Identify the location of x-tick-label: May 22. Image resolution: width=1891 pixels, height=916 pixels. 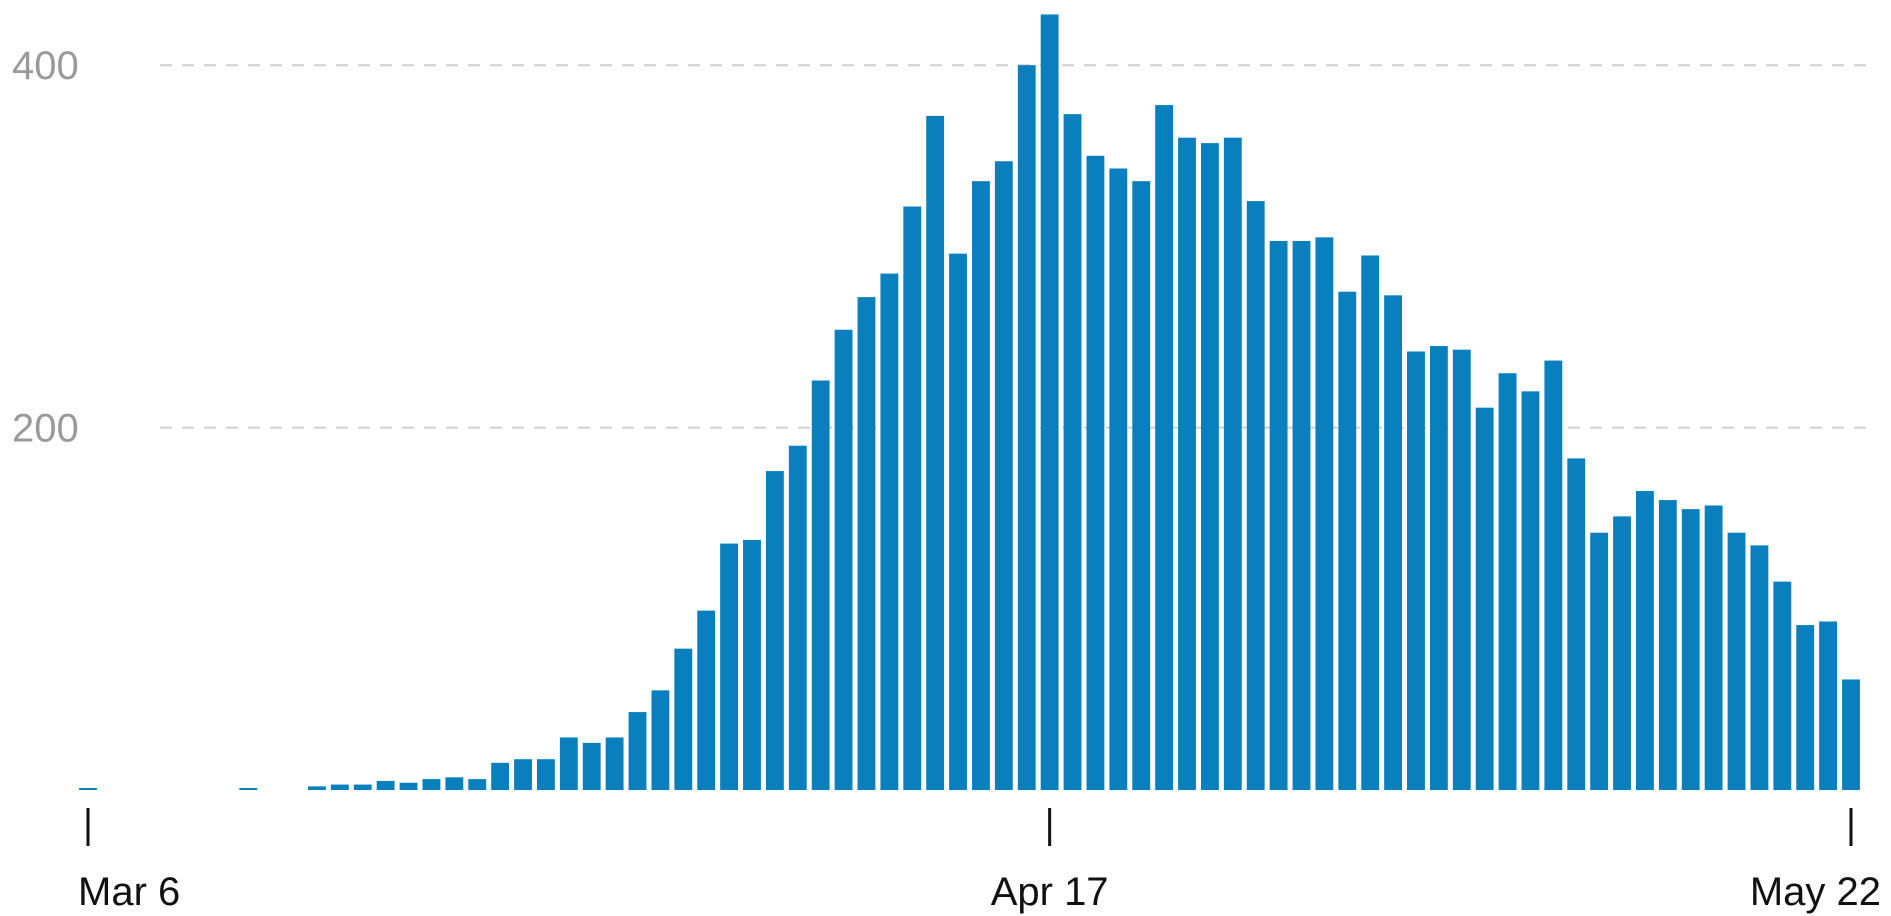
(1815, 892).